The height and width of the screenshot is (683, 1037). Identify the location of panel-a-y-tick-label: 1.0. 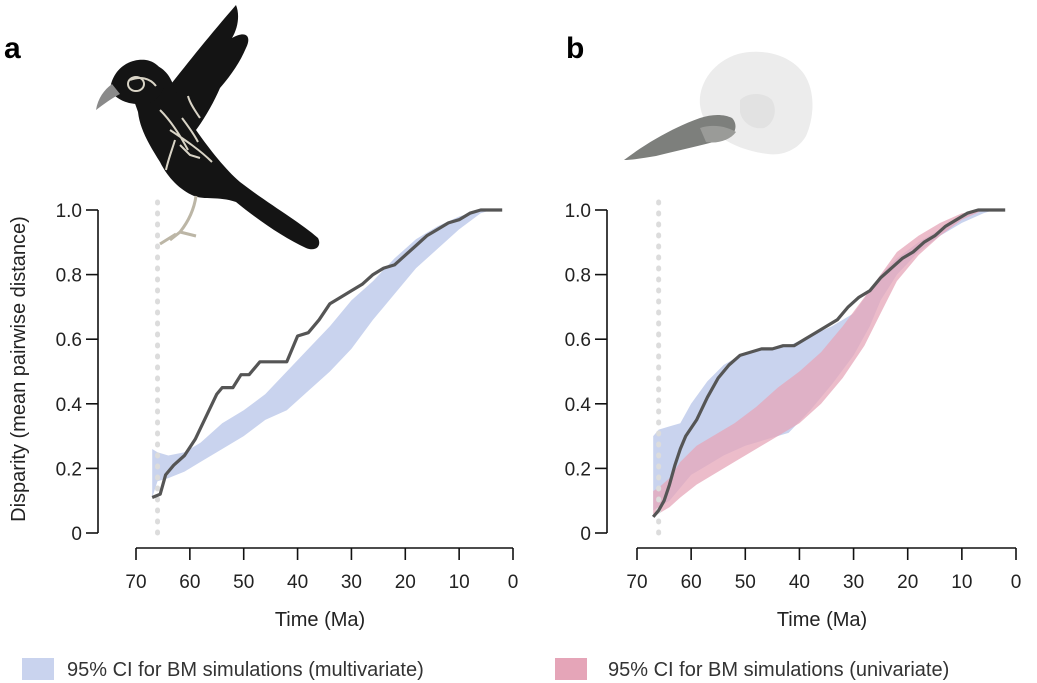
(69, 211).